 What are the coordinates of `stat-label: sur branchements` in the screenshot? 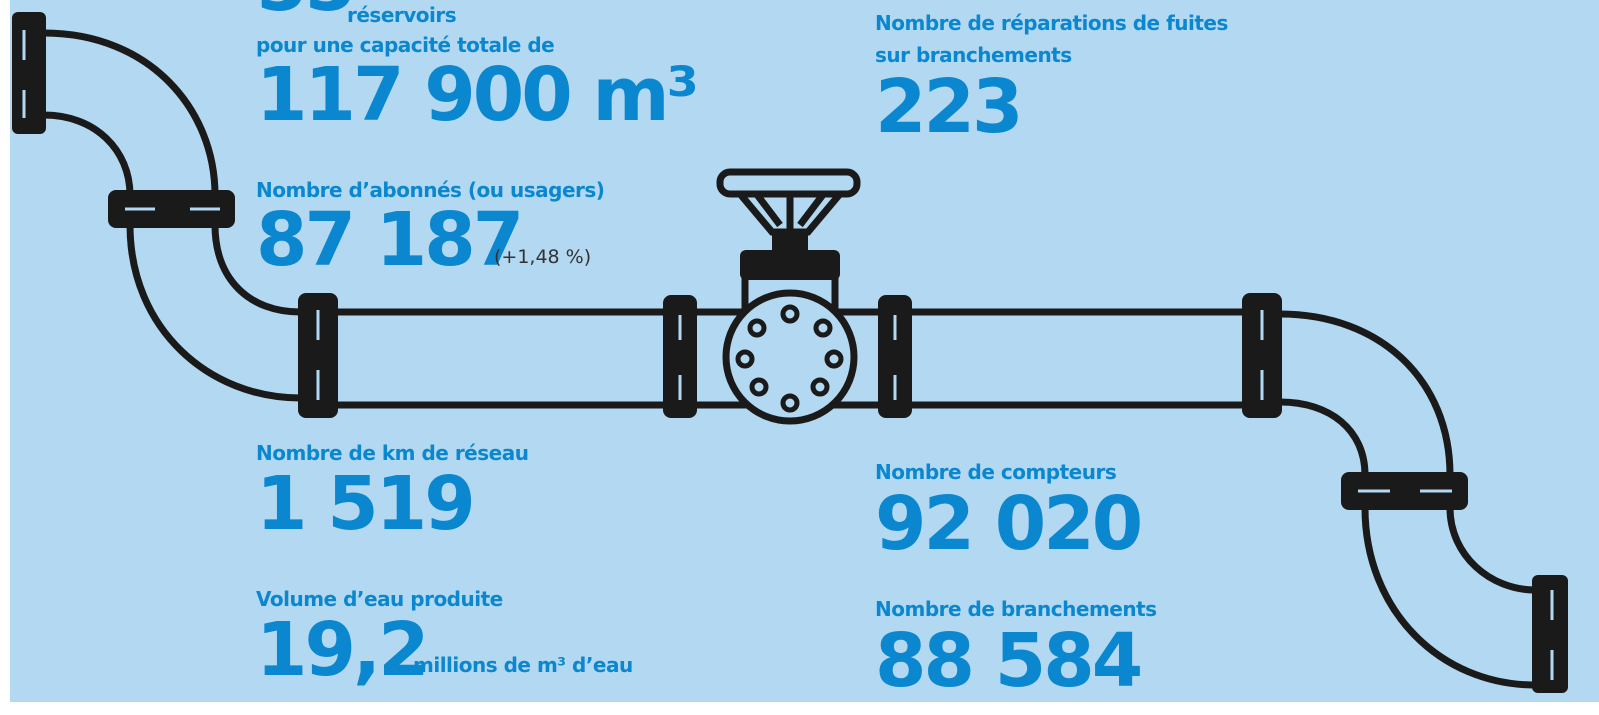 It's located at (973, 55).